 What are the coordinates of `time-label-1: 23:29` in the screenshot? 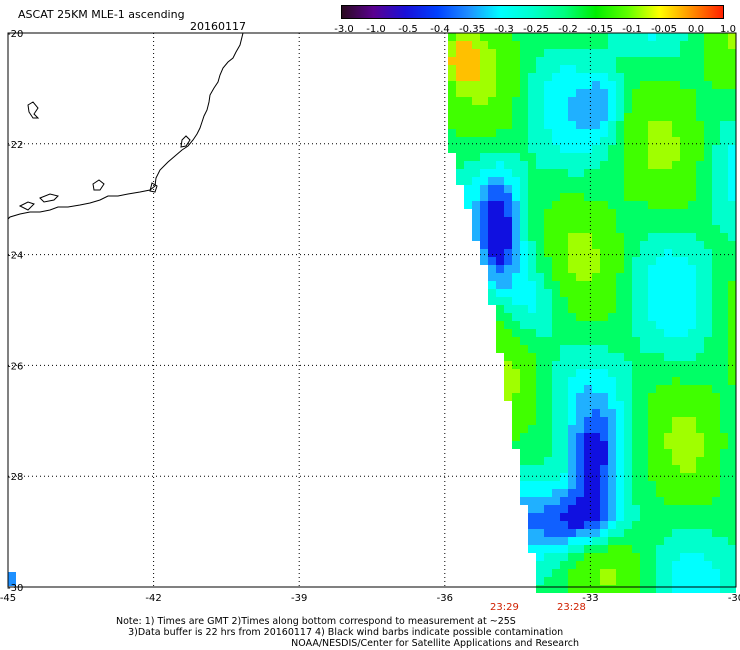 It's located at (504, 607).